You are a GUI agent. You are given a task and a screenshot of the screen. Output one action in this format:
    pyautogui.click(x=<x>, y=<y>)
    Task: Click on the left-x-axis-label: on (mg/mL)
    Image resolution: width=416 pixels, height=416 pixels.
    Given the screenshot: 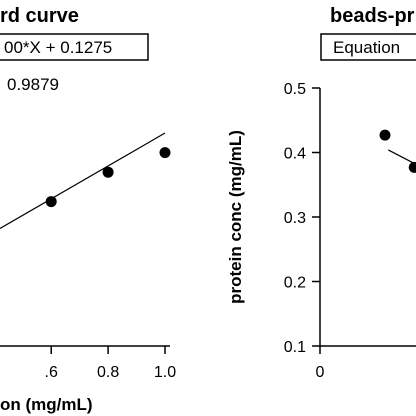 What is the action you would take?
    pyautogui.click(x=46, y=404)
    